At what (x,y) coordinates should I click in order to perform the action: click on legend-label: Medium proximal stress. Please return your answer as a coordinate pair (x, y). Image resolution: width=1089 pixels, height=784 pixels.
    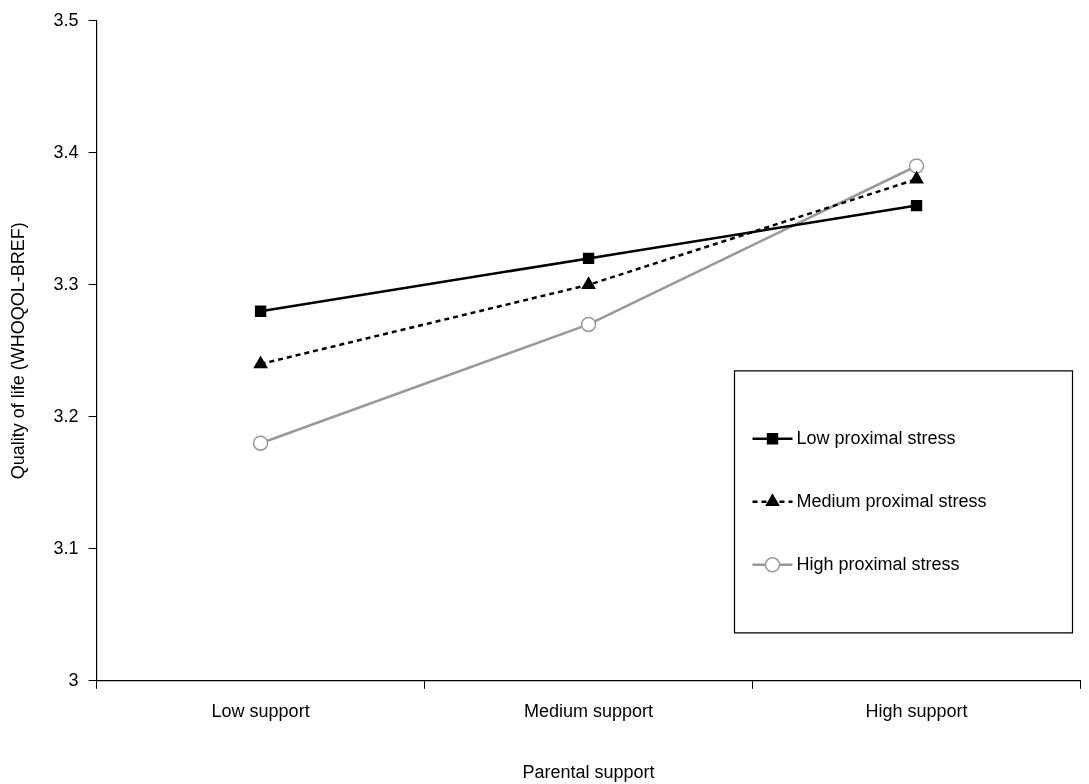
    Looking at the image, I should click on (891, 500).